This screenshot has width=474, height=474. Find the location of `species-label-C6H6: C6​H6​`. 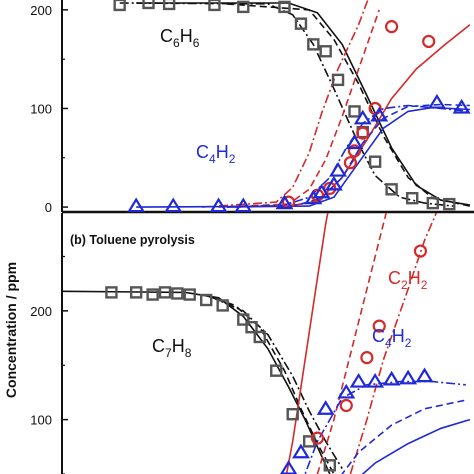

species-label-C6H6: C6​H6​ is located at coordinates (180, 38).